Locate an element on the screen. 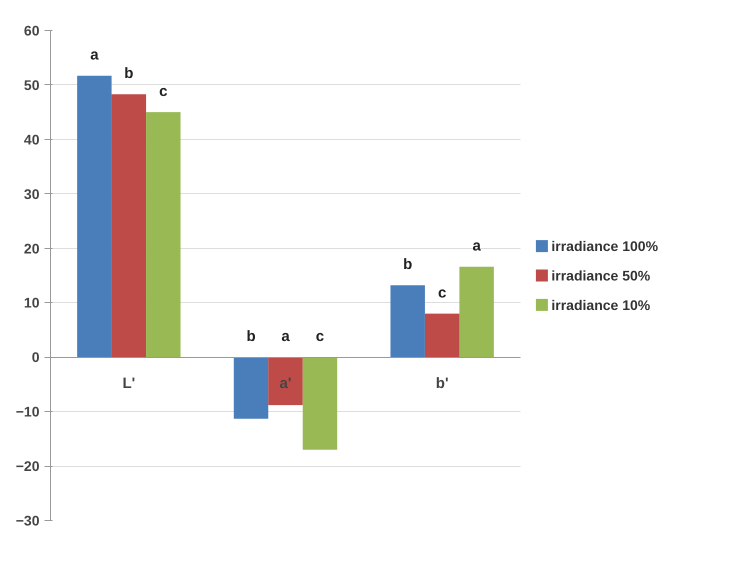 Image resolution: width=745 pixels, height=574 pixels. y-tick-label: 60 is located at coordinates (32, 30).